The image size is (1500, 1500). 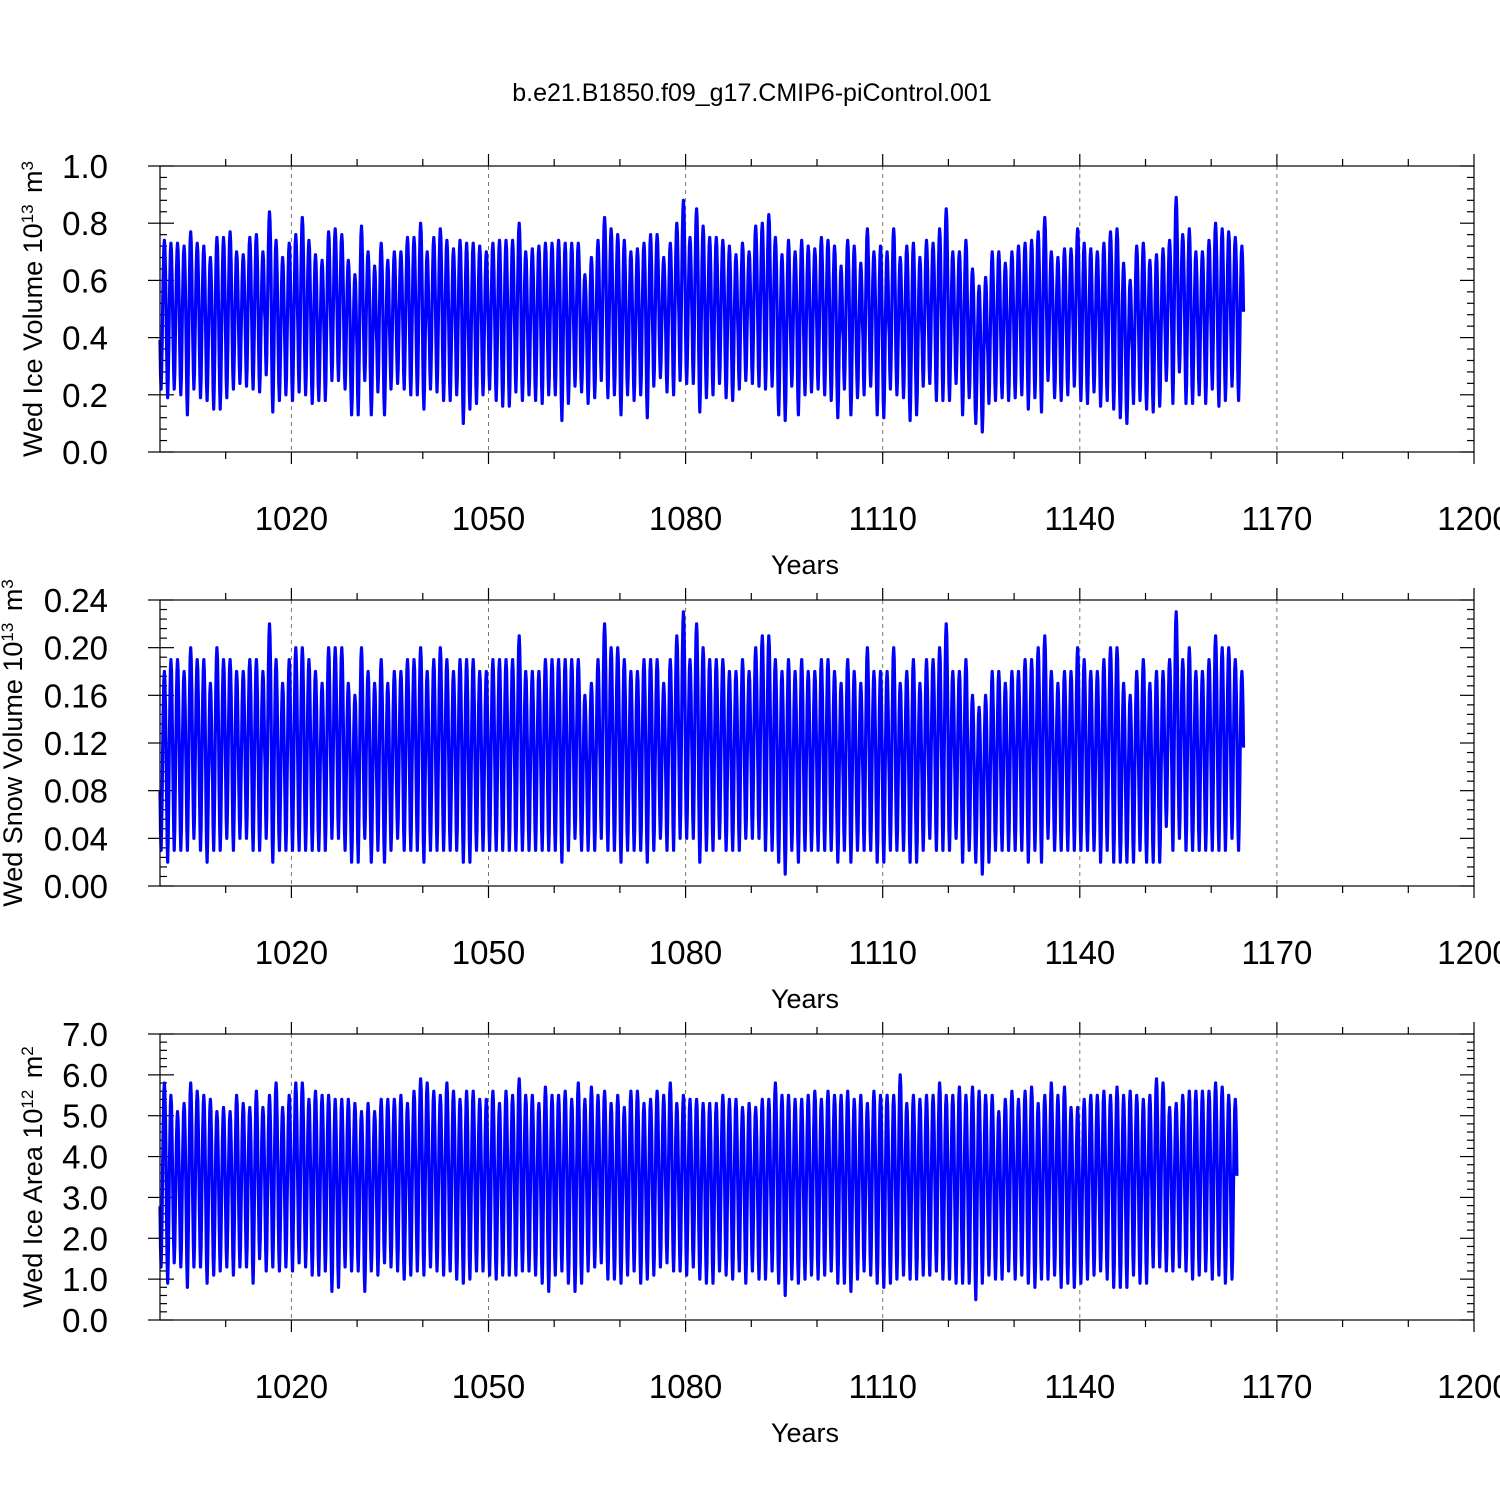 I want to click on ice-volume-ylabel-unit-exponent: 3, so click(x=27, y=165).